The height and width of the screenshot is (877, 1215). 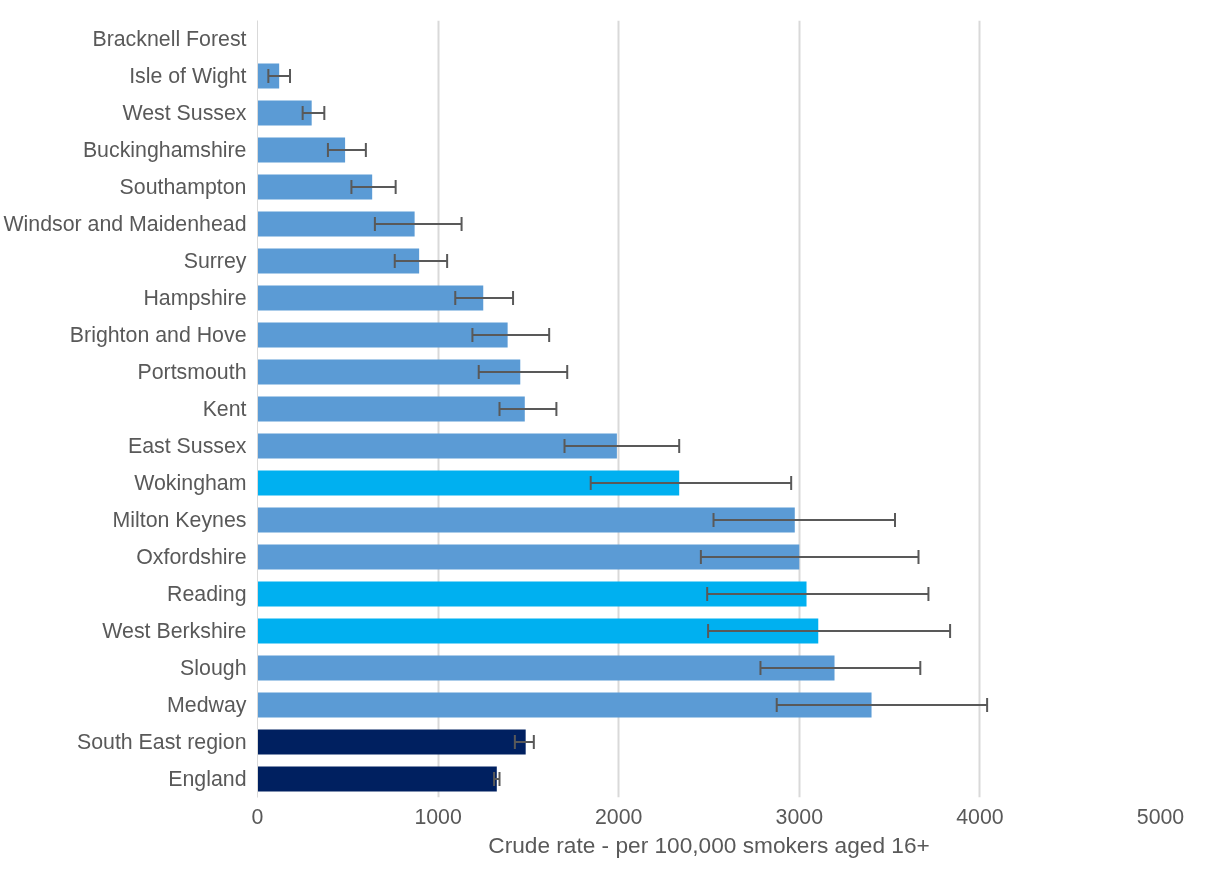 What do you see at coordinates (174, 631) in the screenshot?
I see `y-tick-label: West Berkshire` at bounding box center [174, 631].